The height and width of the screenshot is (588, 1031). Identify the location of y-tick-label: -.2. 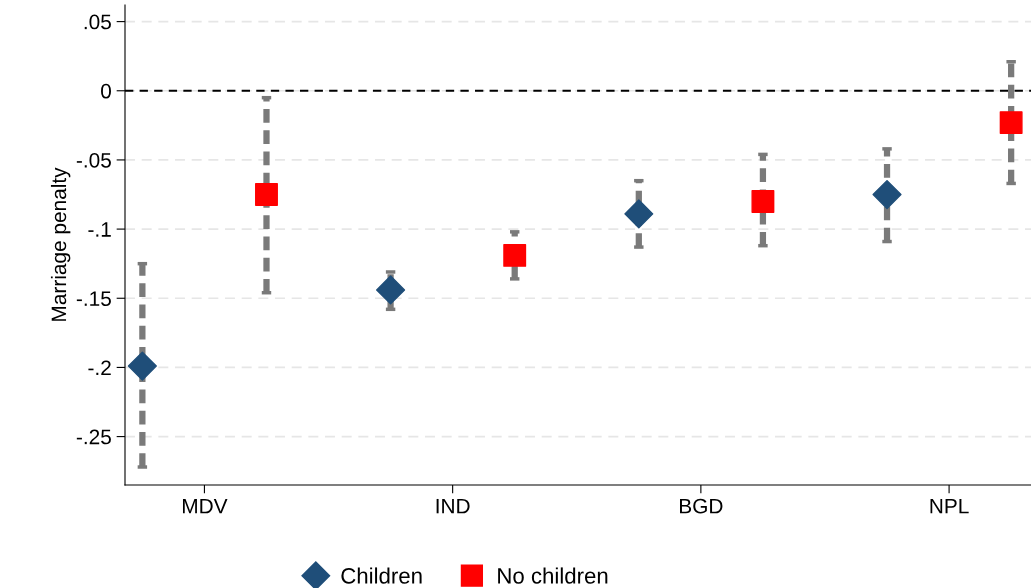
(99, 367).